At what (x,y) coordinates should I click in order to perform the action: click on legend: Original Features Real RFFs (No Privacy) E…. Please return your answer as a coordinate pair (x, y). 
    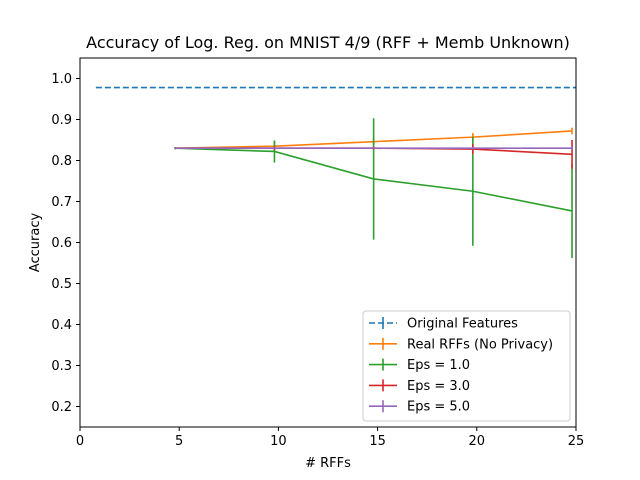
    Looking at the image, I should click on (466, 366).